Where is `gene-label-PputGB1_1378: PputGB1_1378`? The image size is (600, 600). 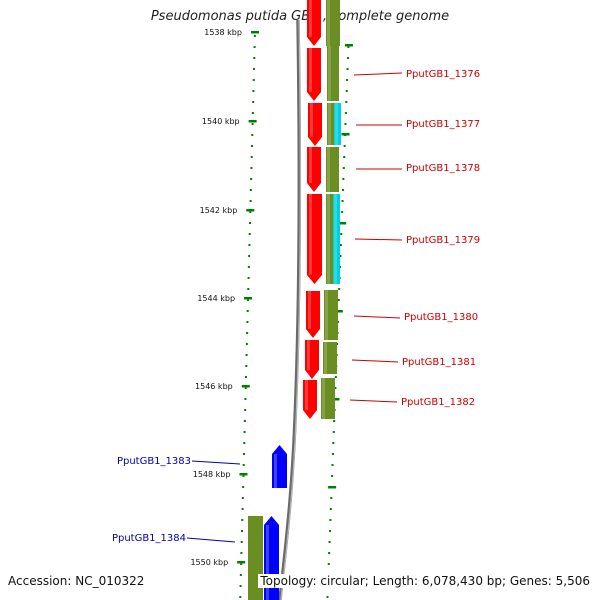
gene-label-PputGB1_1378: PputGB1_1378 is located at coordinates (443, 168).